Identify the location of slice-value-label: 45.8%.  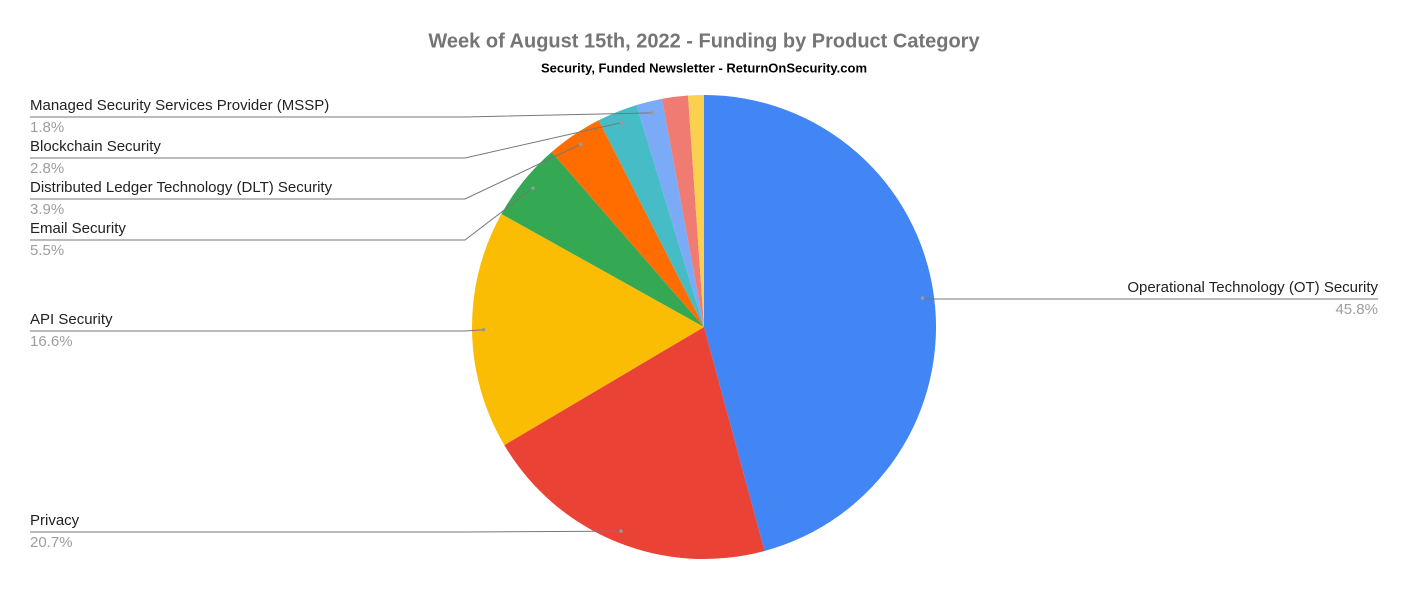
(1356, 309).